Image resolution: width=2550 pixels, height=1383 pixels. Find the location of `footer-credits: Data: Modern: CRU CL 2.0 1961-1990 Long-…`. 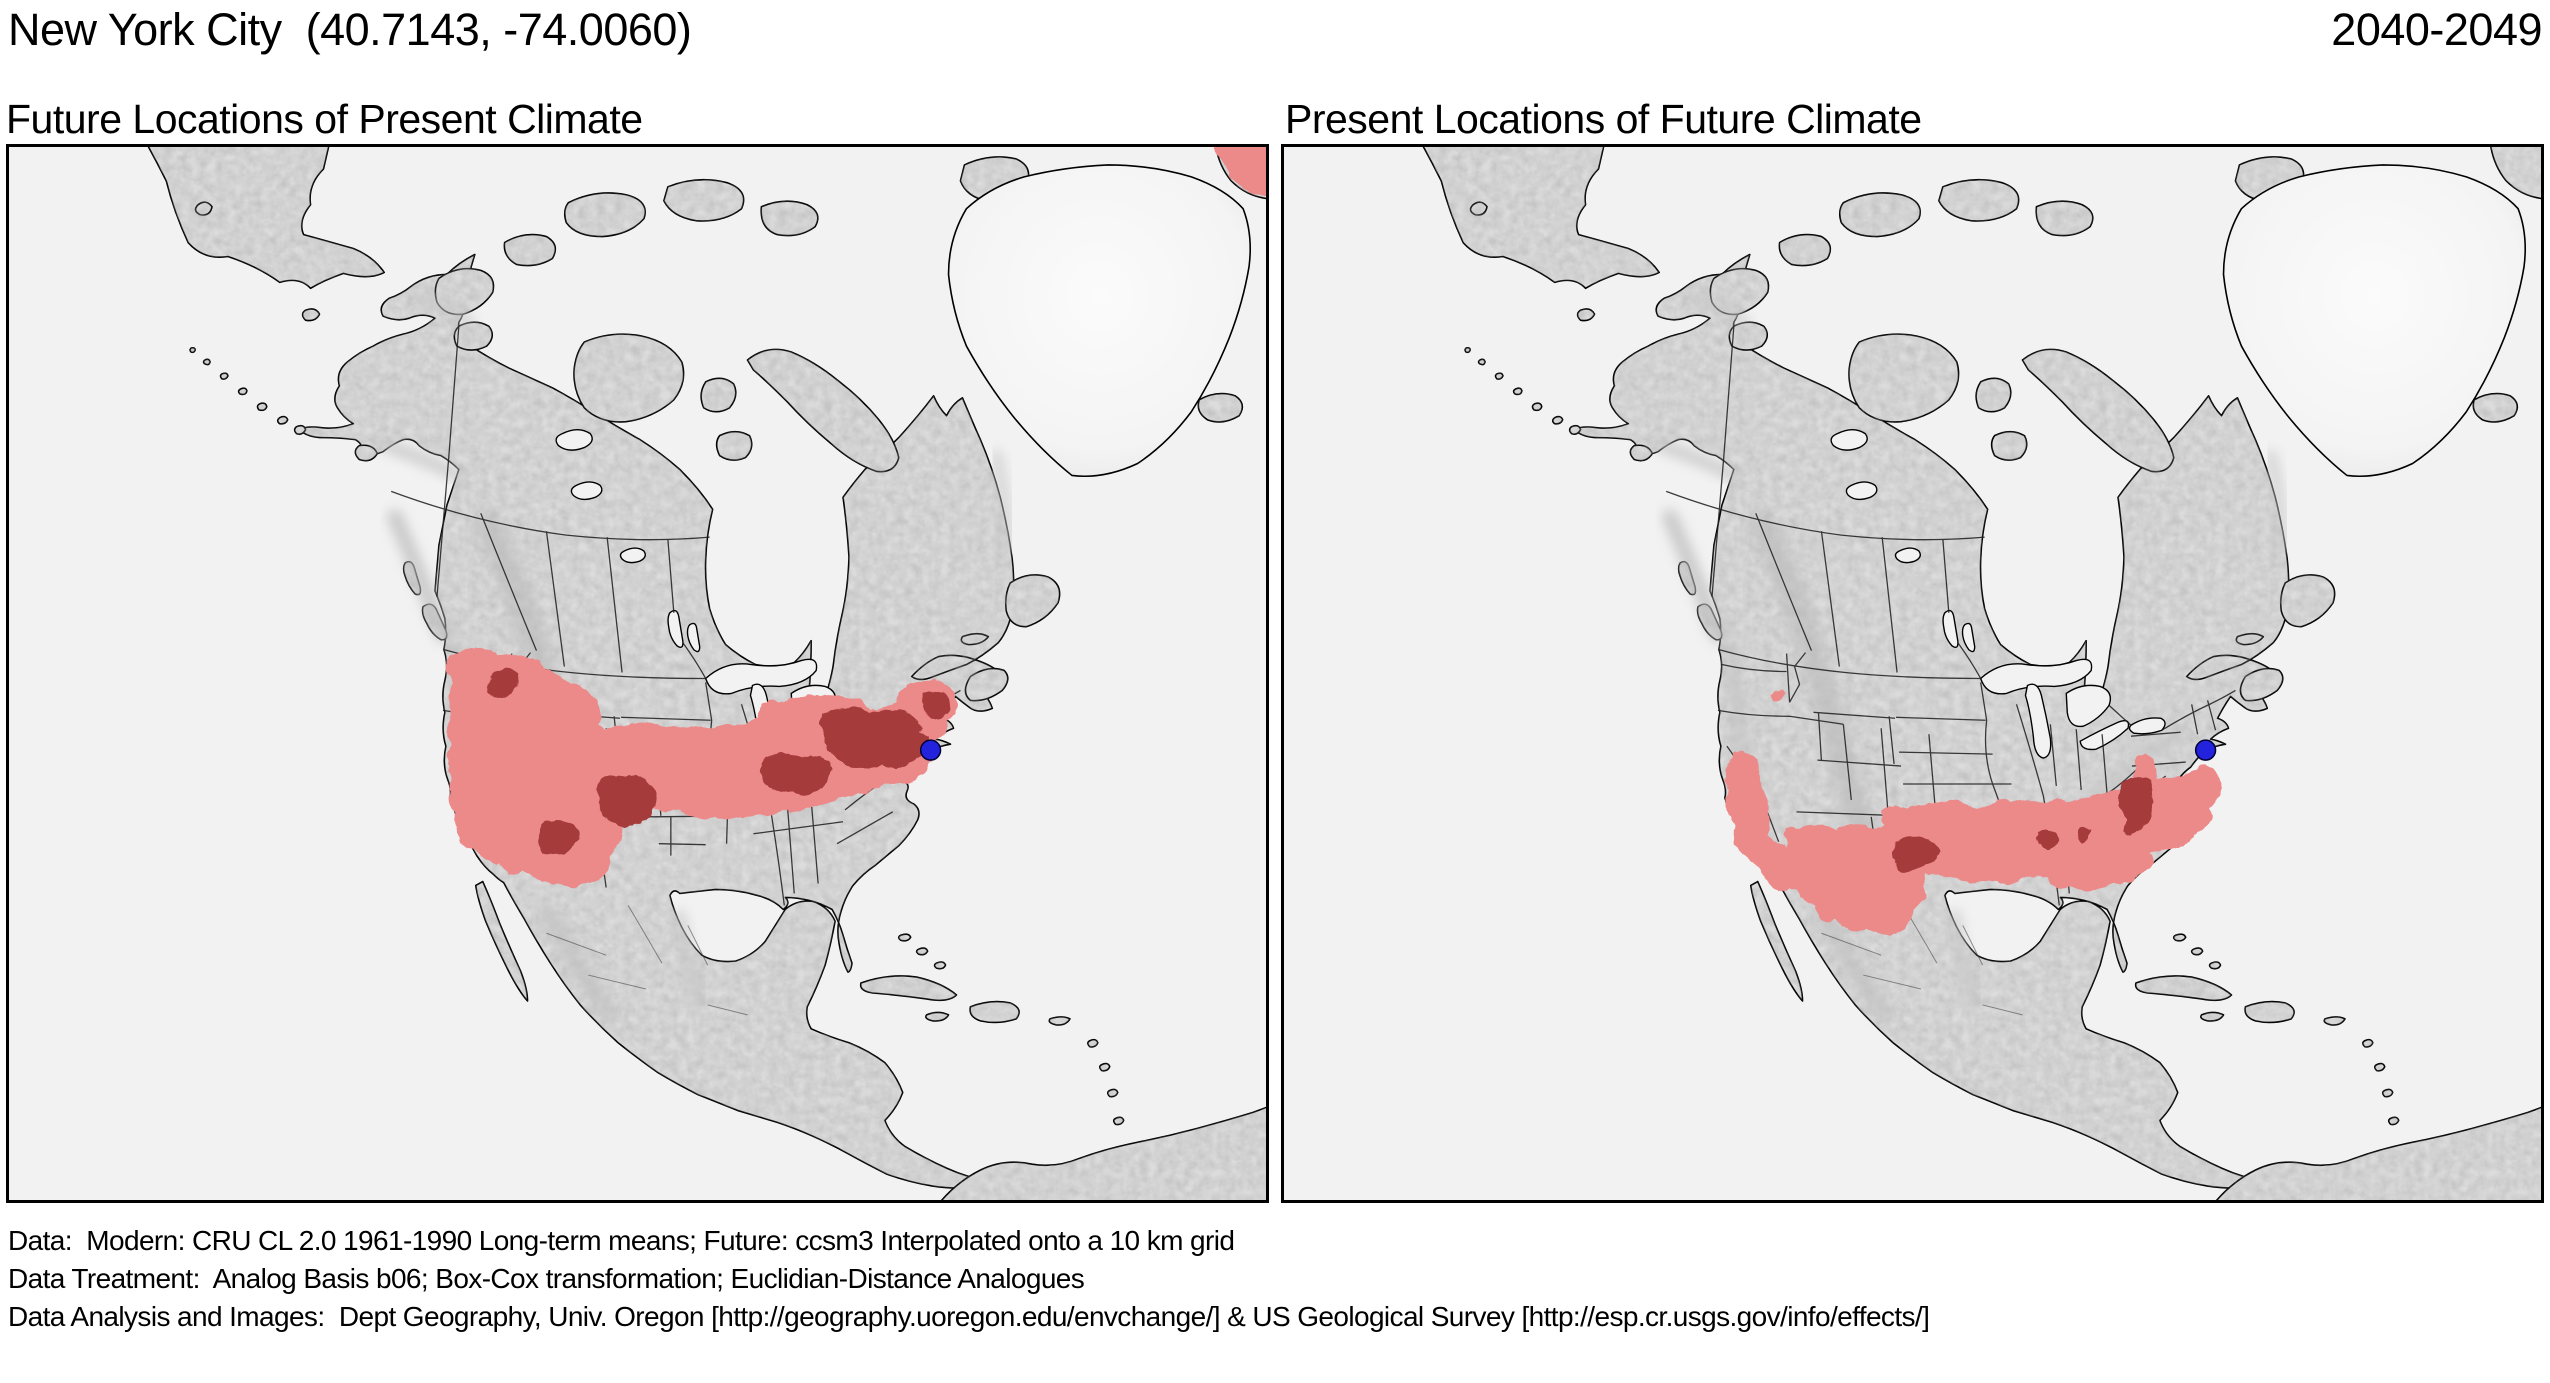

footer-credits: Data: Modern: CRU CL 2.0 1961-1990 Long-… is located at coordinates (969, 1279).